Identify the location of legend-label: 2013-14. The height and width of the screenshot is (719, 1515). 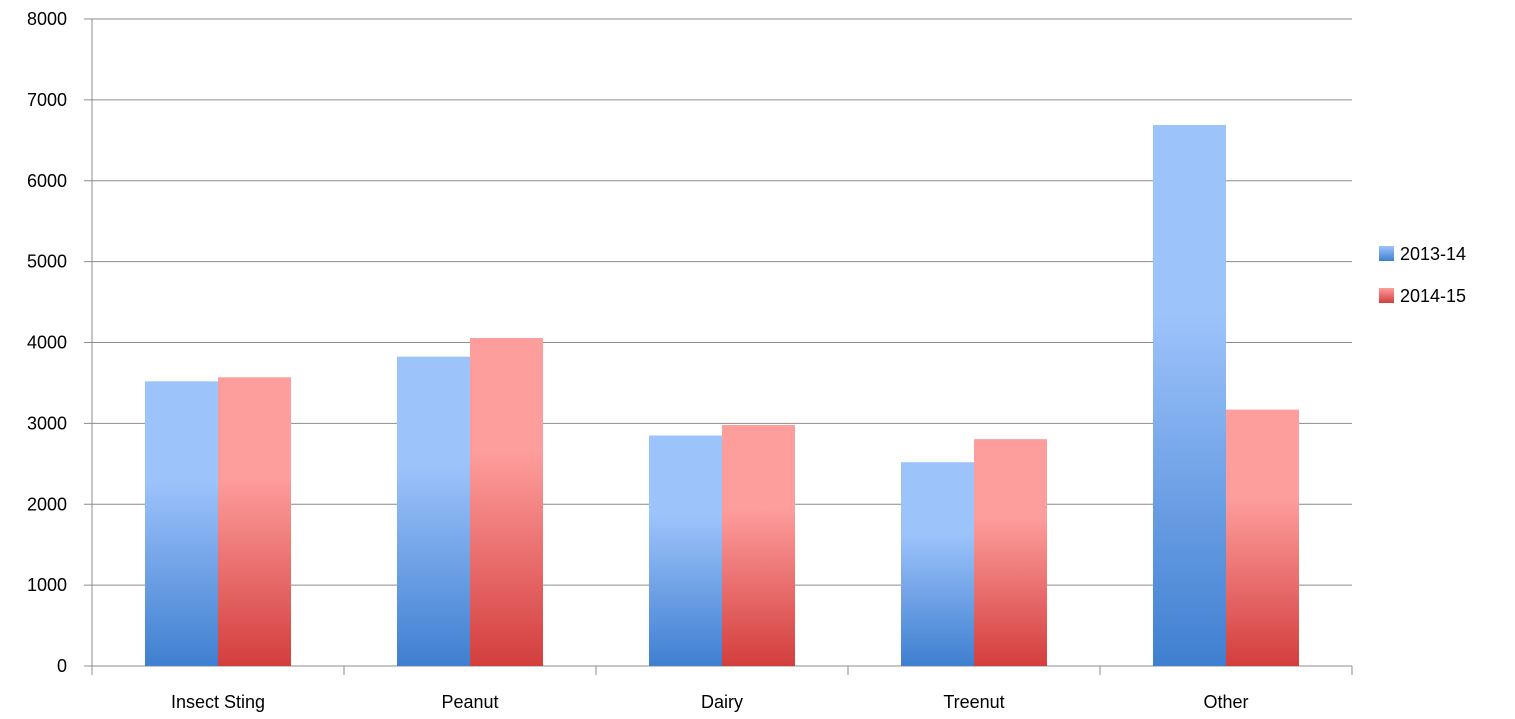
(1433, 254).